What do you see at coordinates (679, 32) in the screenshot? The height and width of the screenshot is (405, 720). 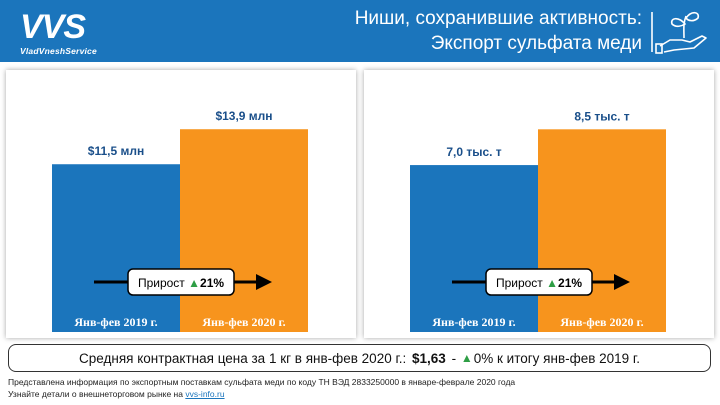 I see `plant-in-hand-icon` at bounding box center [679, 32].